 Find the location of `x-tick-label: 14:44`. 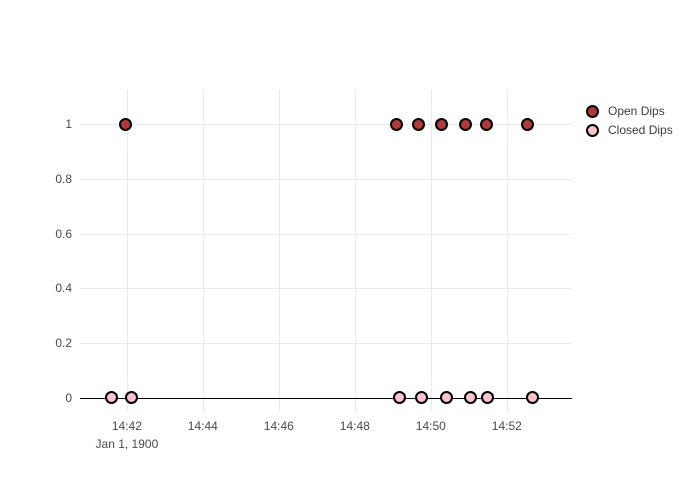

x-tick-label: 14:44 is located at coordinates (202, 426).